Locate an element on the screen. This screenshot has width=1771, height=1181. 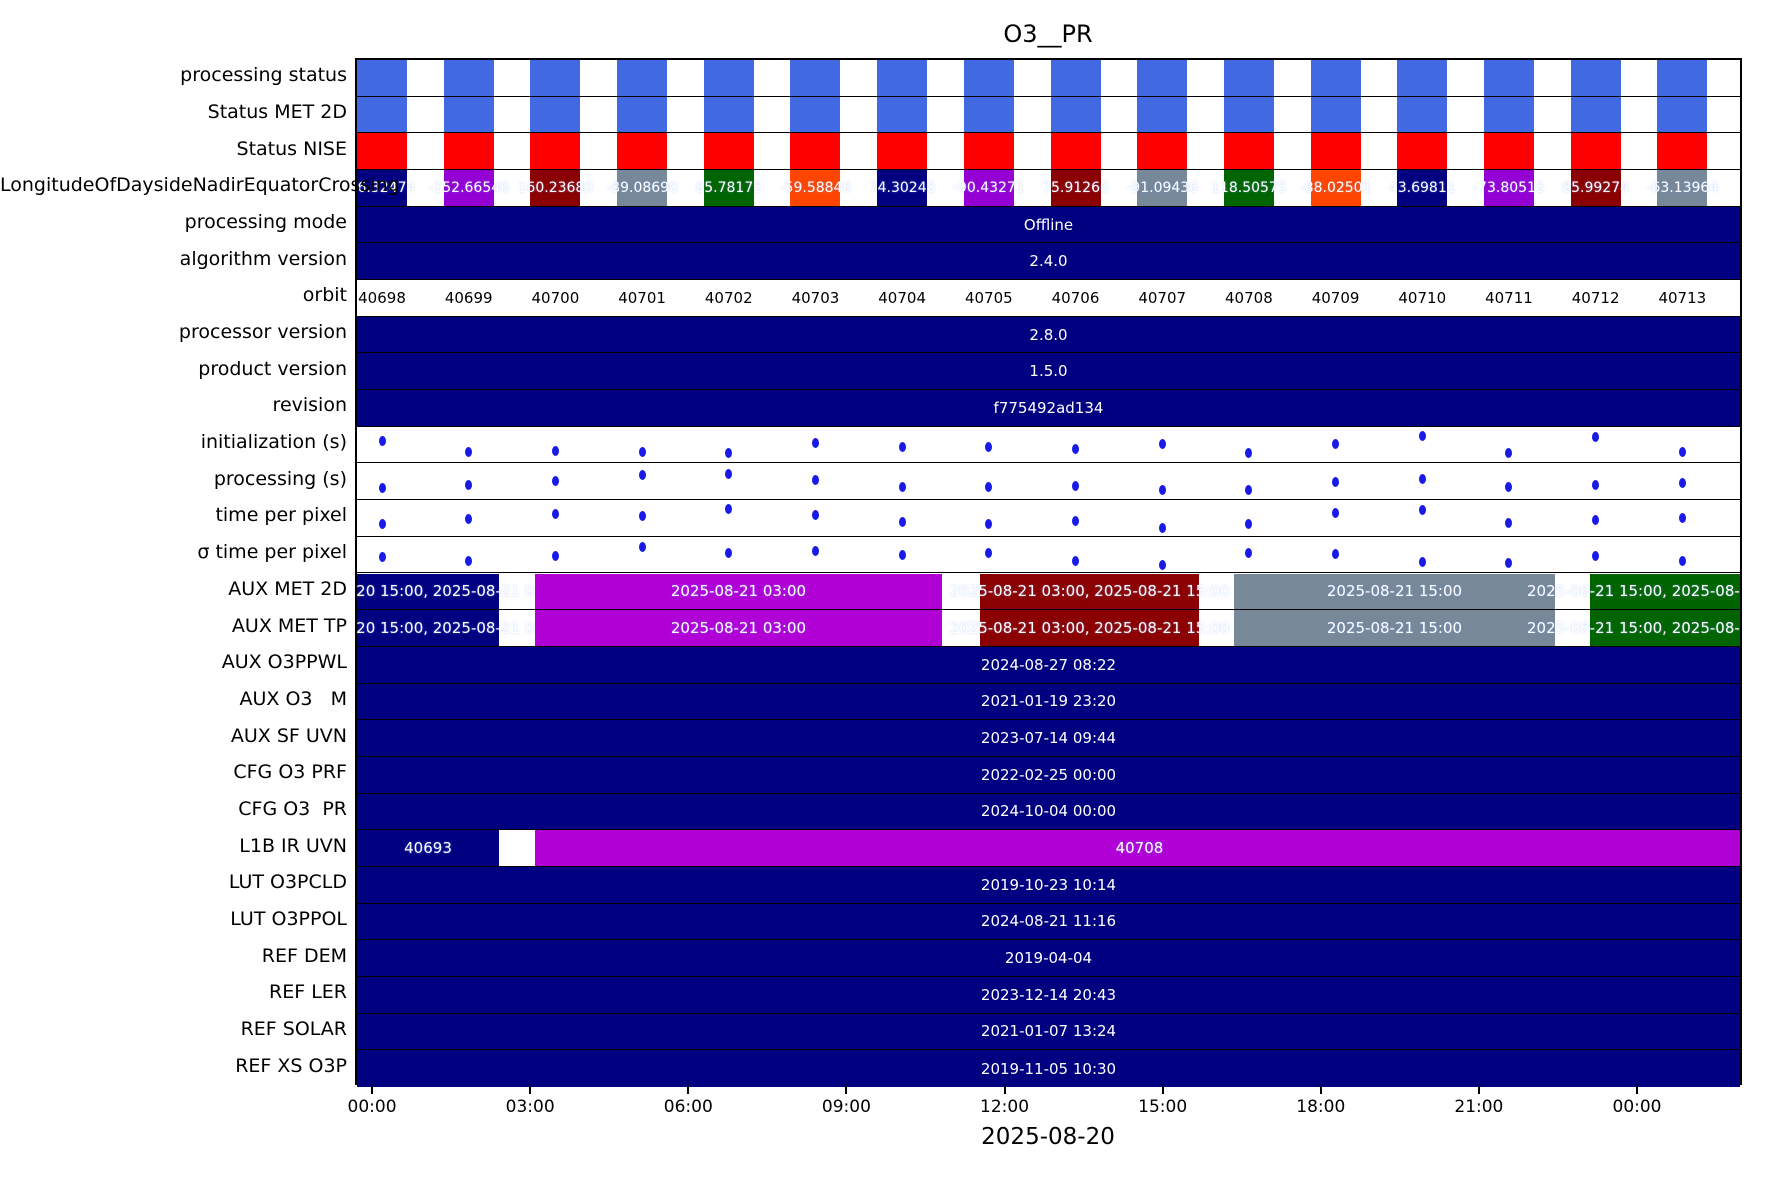
orbit-number: 40711 is located at coordinates (1509, 297).